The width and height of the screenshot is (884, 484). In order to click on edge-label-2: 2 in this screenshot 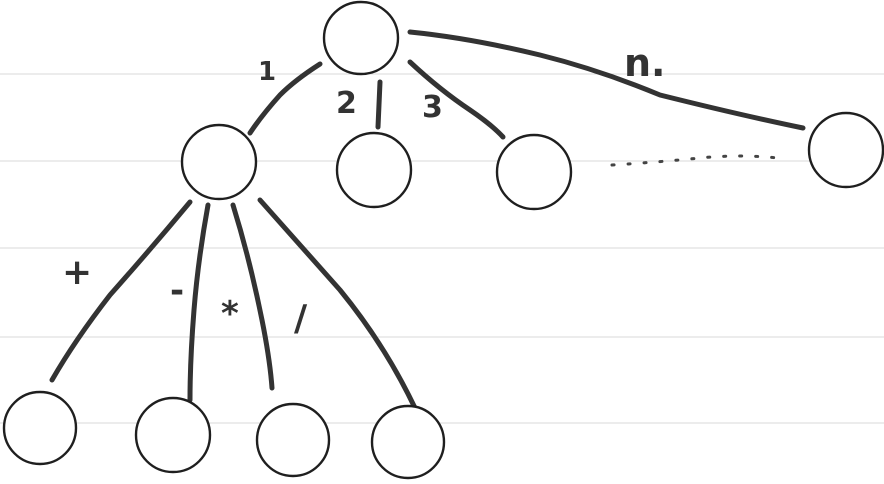, I will do `click(346, 103)`.